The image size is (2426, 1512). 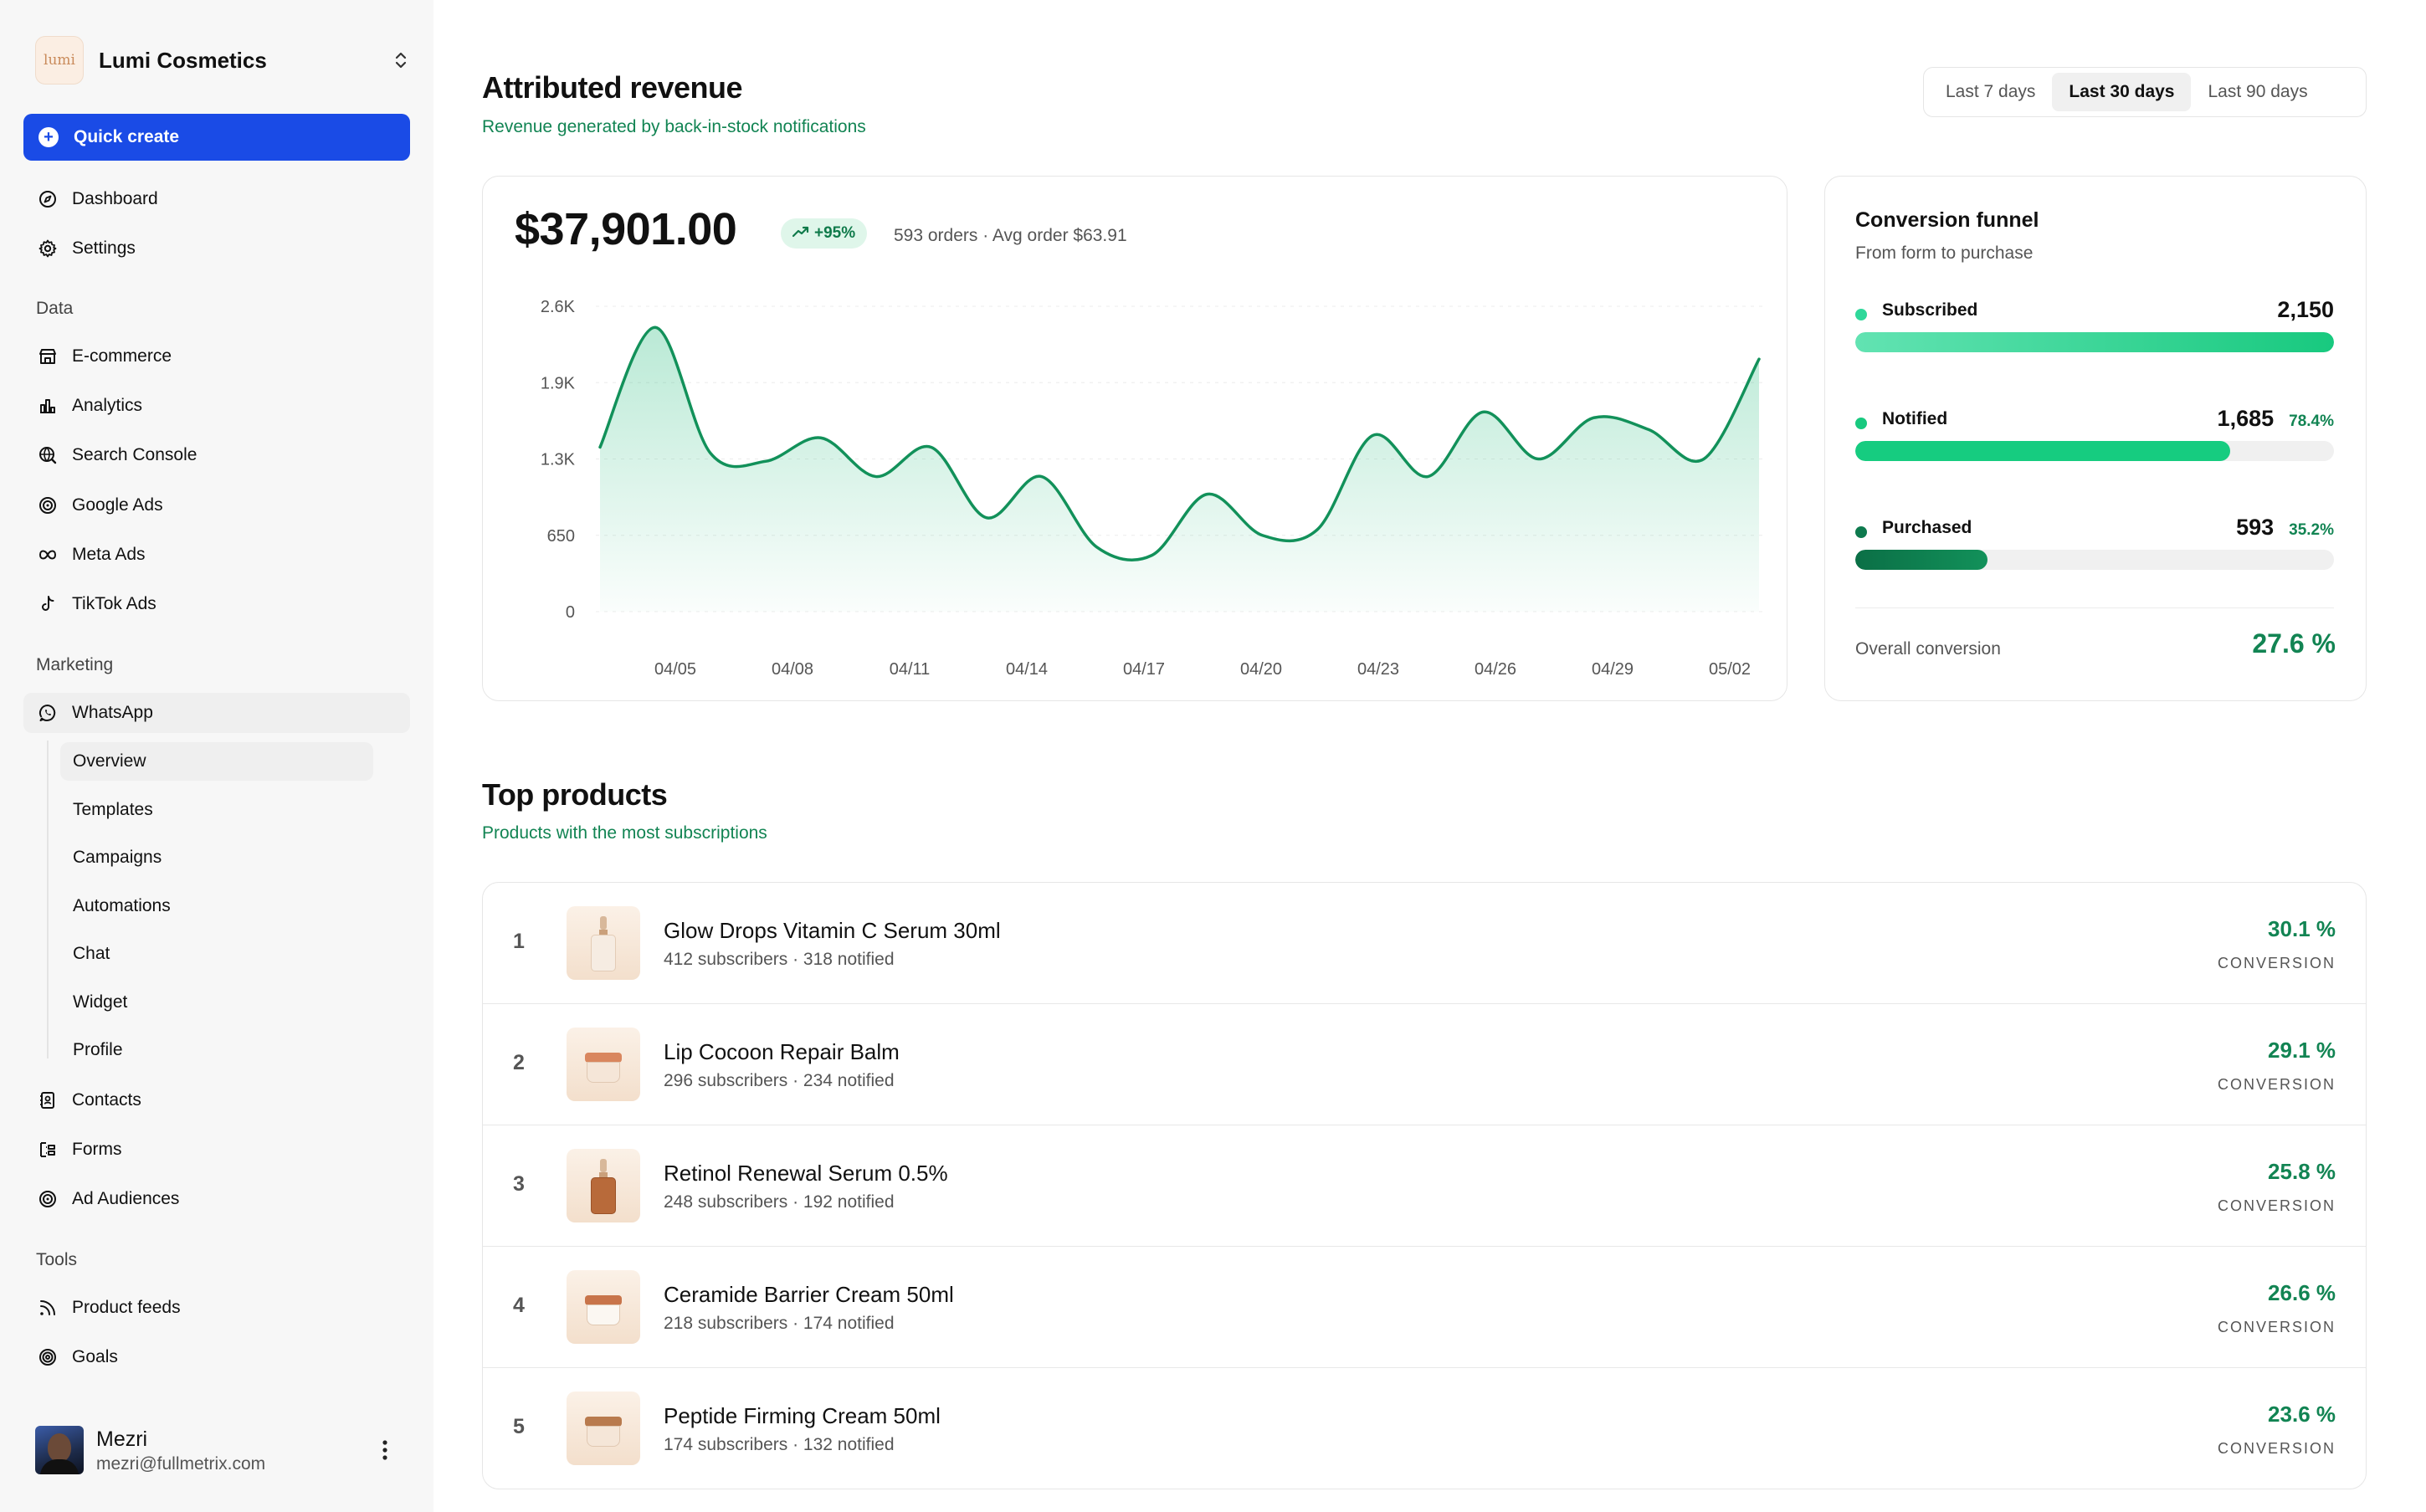 What do you see at coordinates (2302, 1292) in the screenshot?
I see `product-conversion: 26.6 %` at bounding box center [2302, 1292].